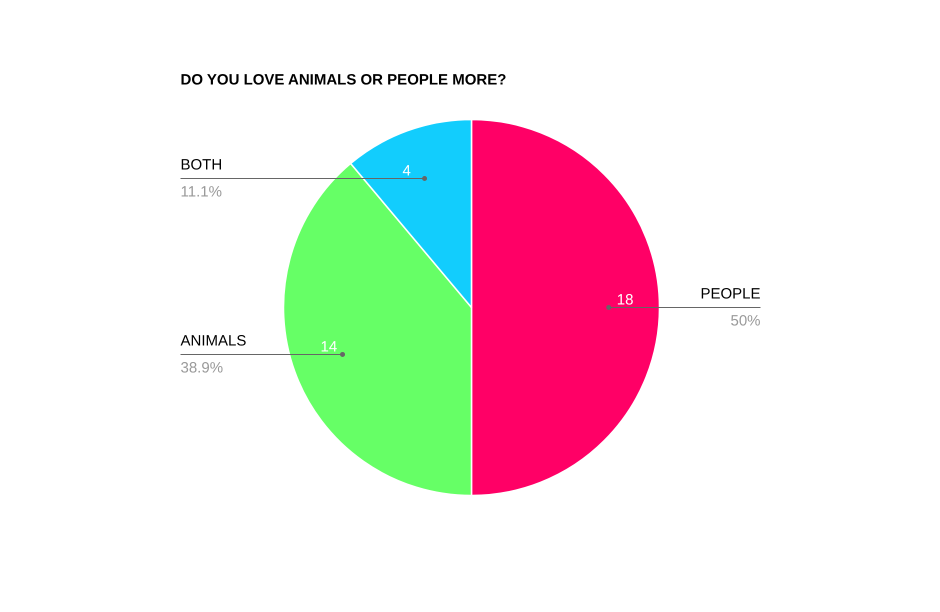 The width and height of the screenshot is (940, 612). What do you see at coordinates (213, 341) in the screenshot?
I see `slice-label: ANIMALS` at bounding box center [213, 341].